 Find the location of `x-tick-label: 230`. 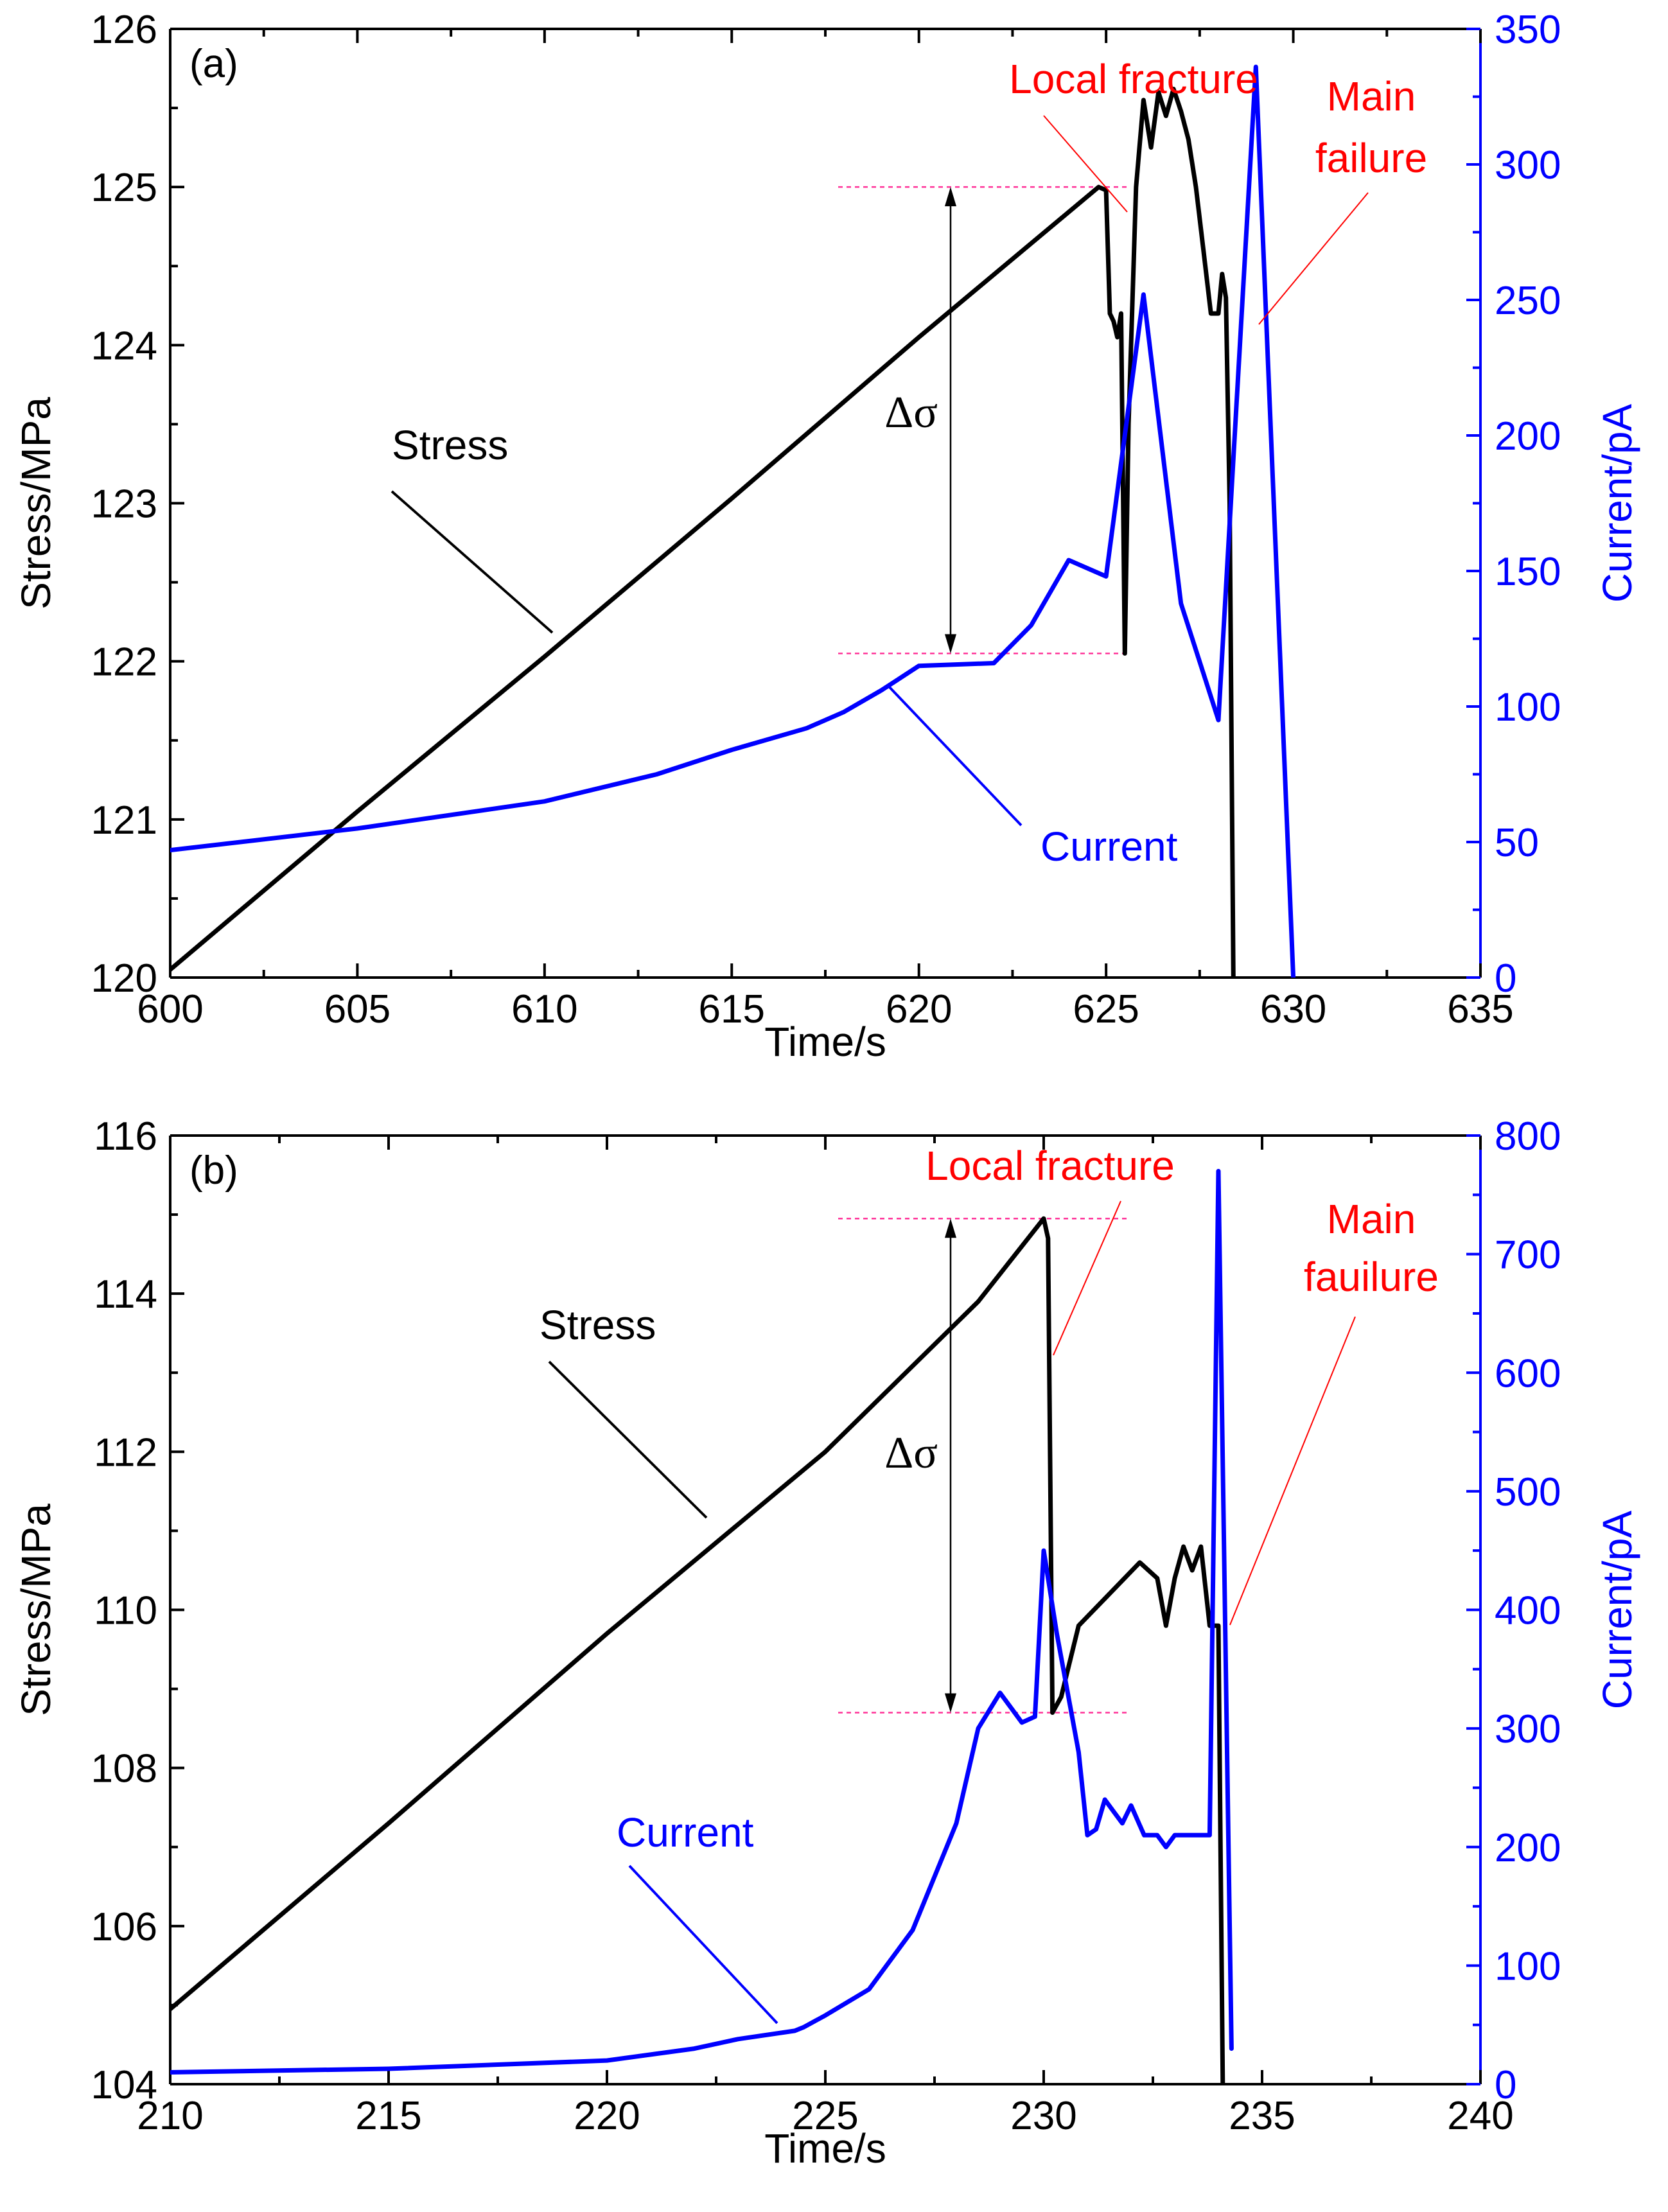

x-tick-label: 230 is located at coordinates (1043, 2116).